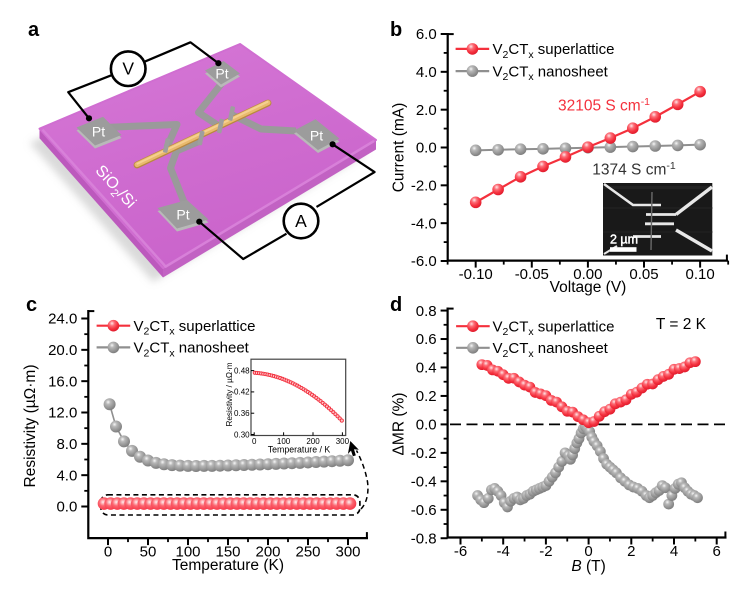 The width and height of the screenshot is (747, 612). What do you see at coordinates (624, 240) in the screenshot?
I see `svg-text: 2 µm` at bounding box center [624, 240].